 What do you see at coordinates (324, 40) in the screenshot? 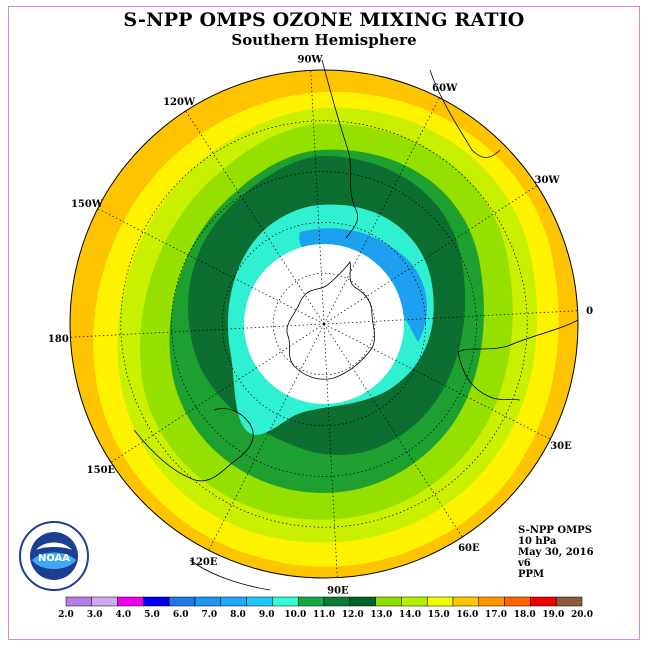
I see `map-subtitle: Southern Hemisphere` at bounding box center [324, 40].